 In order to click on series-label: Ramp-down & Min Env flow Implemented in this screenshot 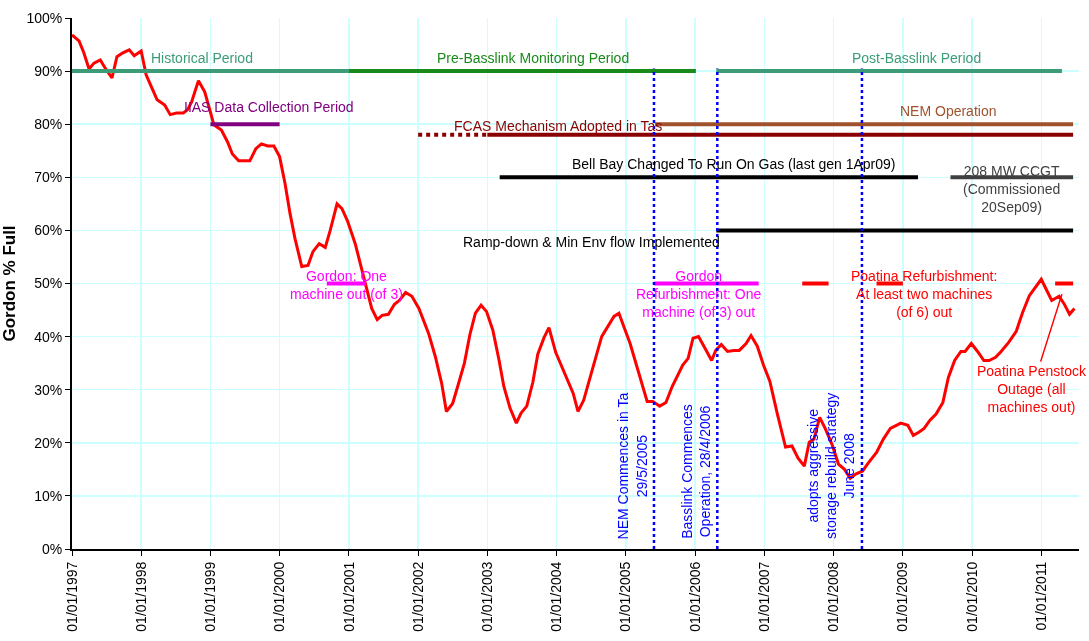, I will do `click(591, 242)`.